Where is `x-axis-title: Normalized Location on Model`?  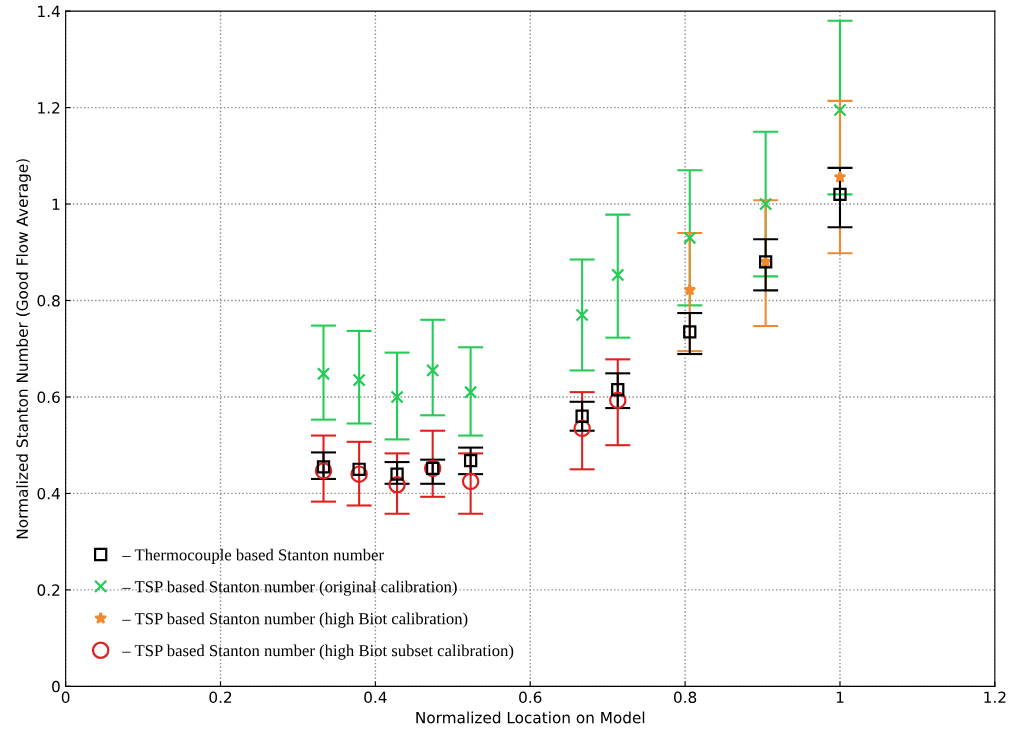
x-axis-title: Normalized Location on Model is located at coordinates (530, 717).